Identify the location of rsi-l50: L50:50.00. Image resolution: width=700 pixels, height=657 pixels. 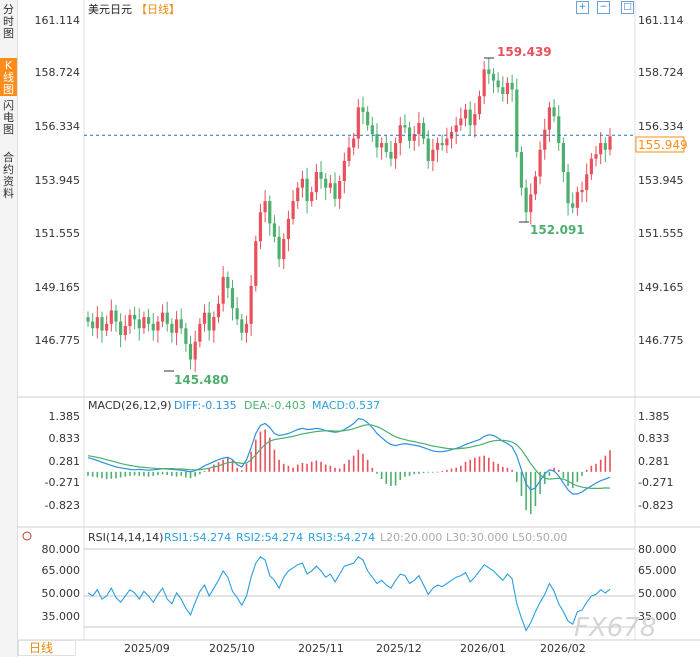
(539, 537).